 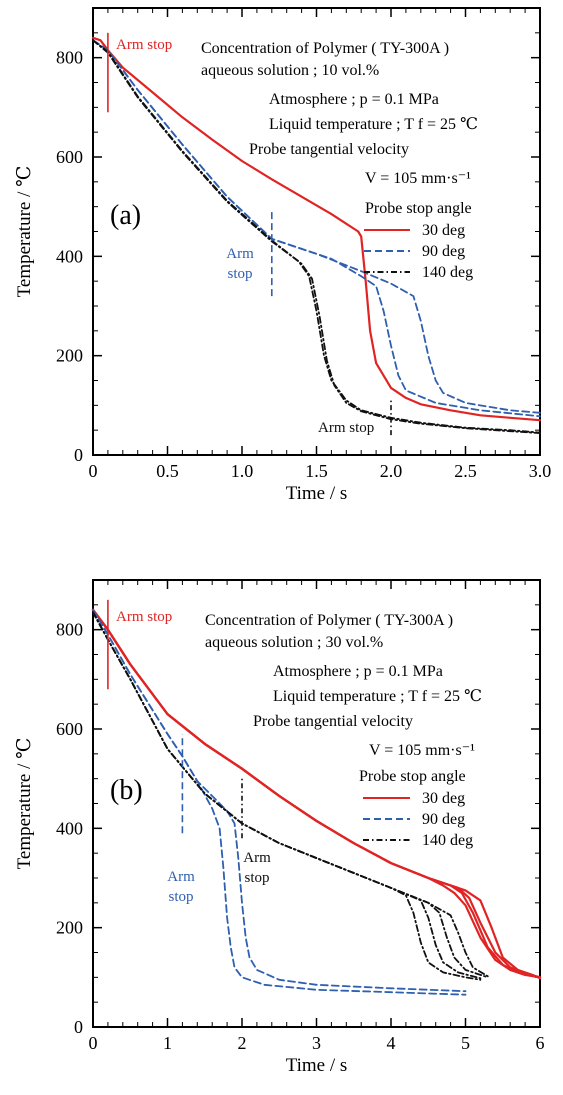 I want to click on x-tick-label: 1.5, so click(x=316, y=471).